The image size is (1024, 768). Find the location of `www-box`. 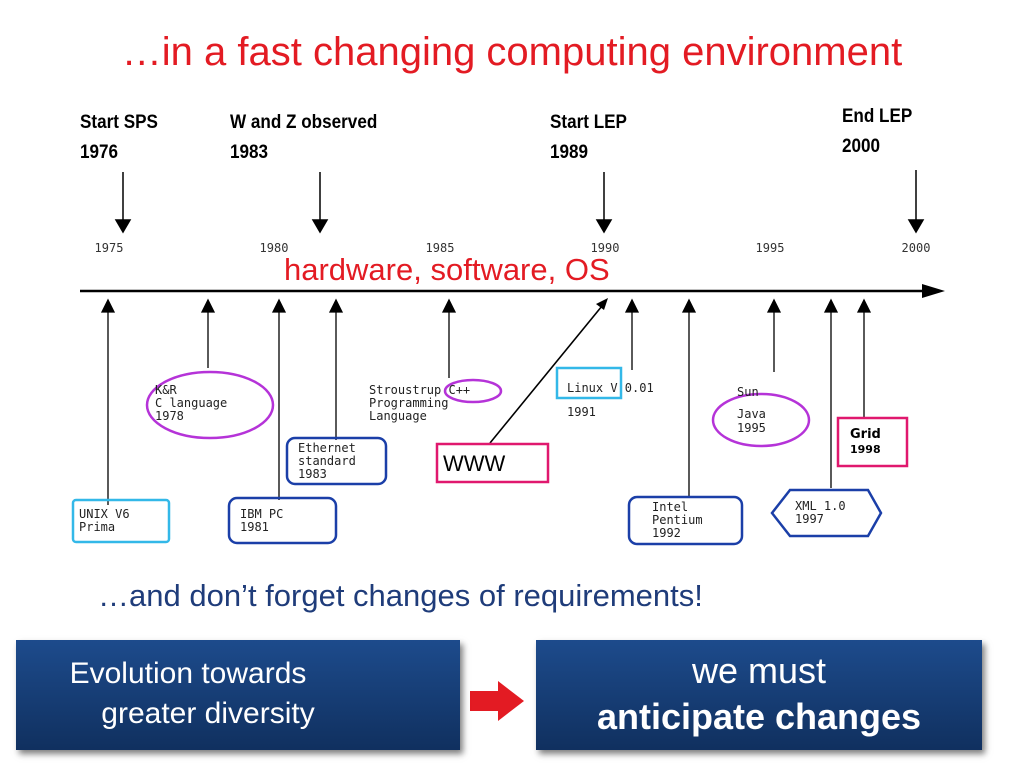

www-box is located at coordinates (492, 463).